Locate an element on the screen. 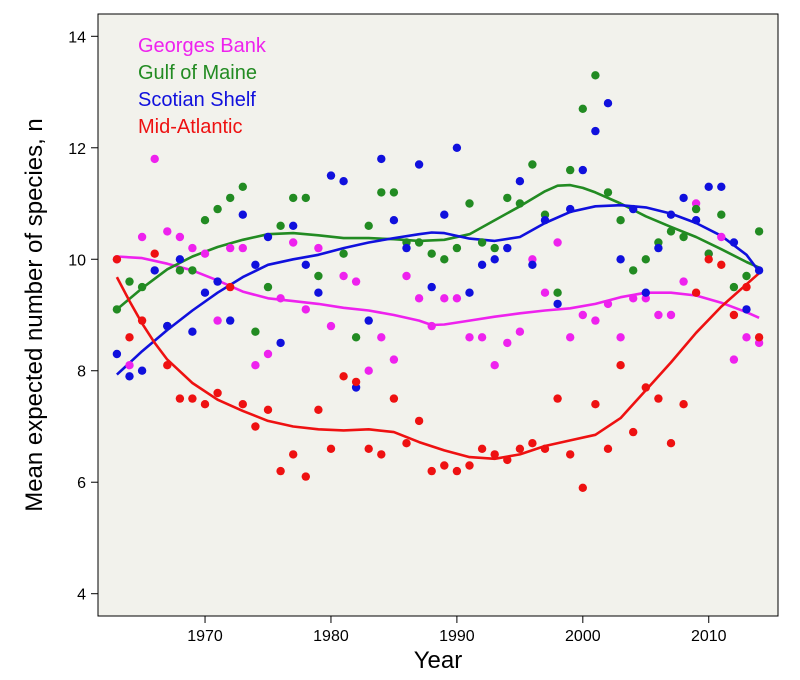  y-tick-label: 12 is located at coordinates (77, 149).